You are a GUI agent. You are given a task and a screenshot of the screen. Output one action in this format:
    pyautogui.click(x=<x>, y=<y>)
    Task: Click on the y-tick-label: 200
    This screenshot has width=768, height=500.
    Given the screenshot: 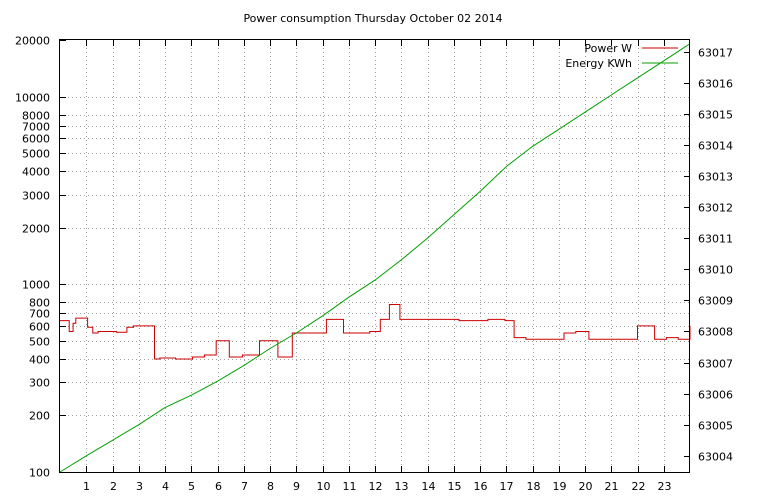 What is the action you would take?
    pyautogui.click(x=39, y=416)
    